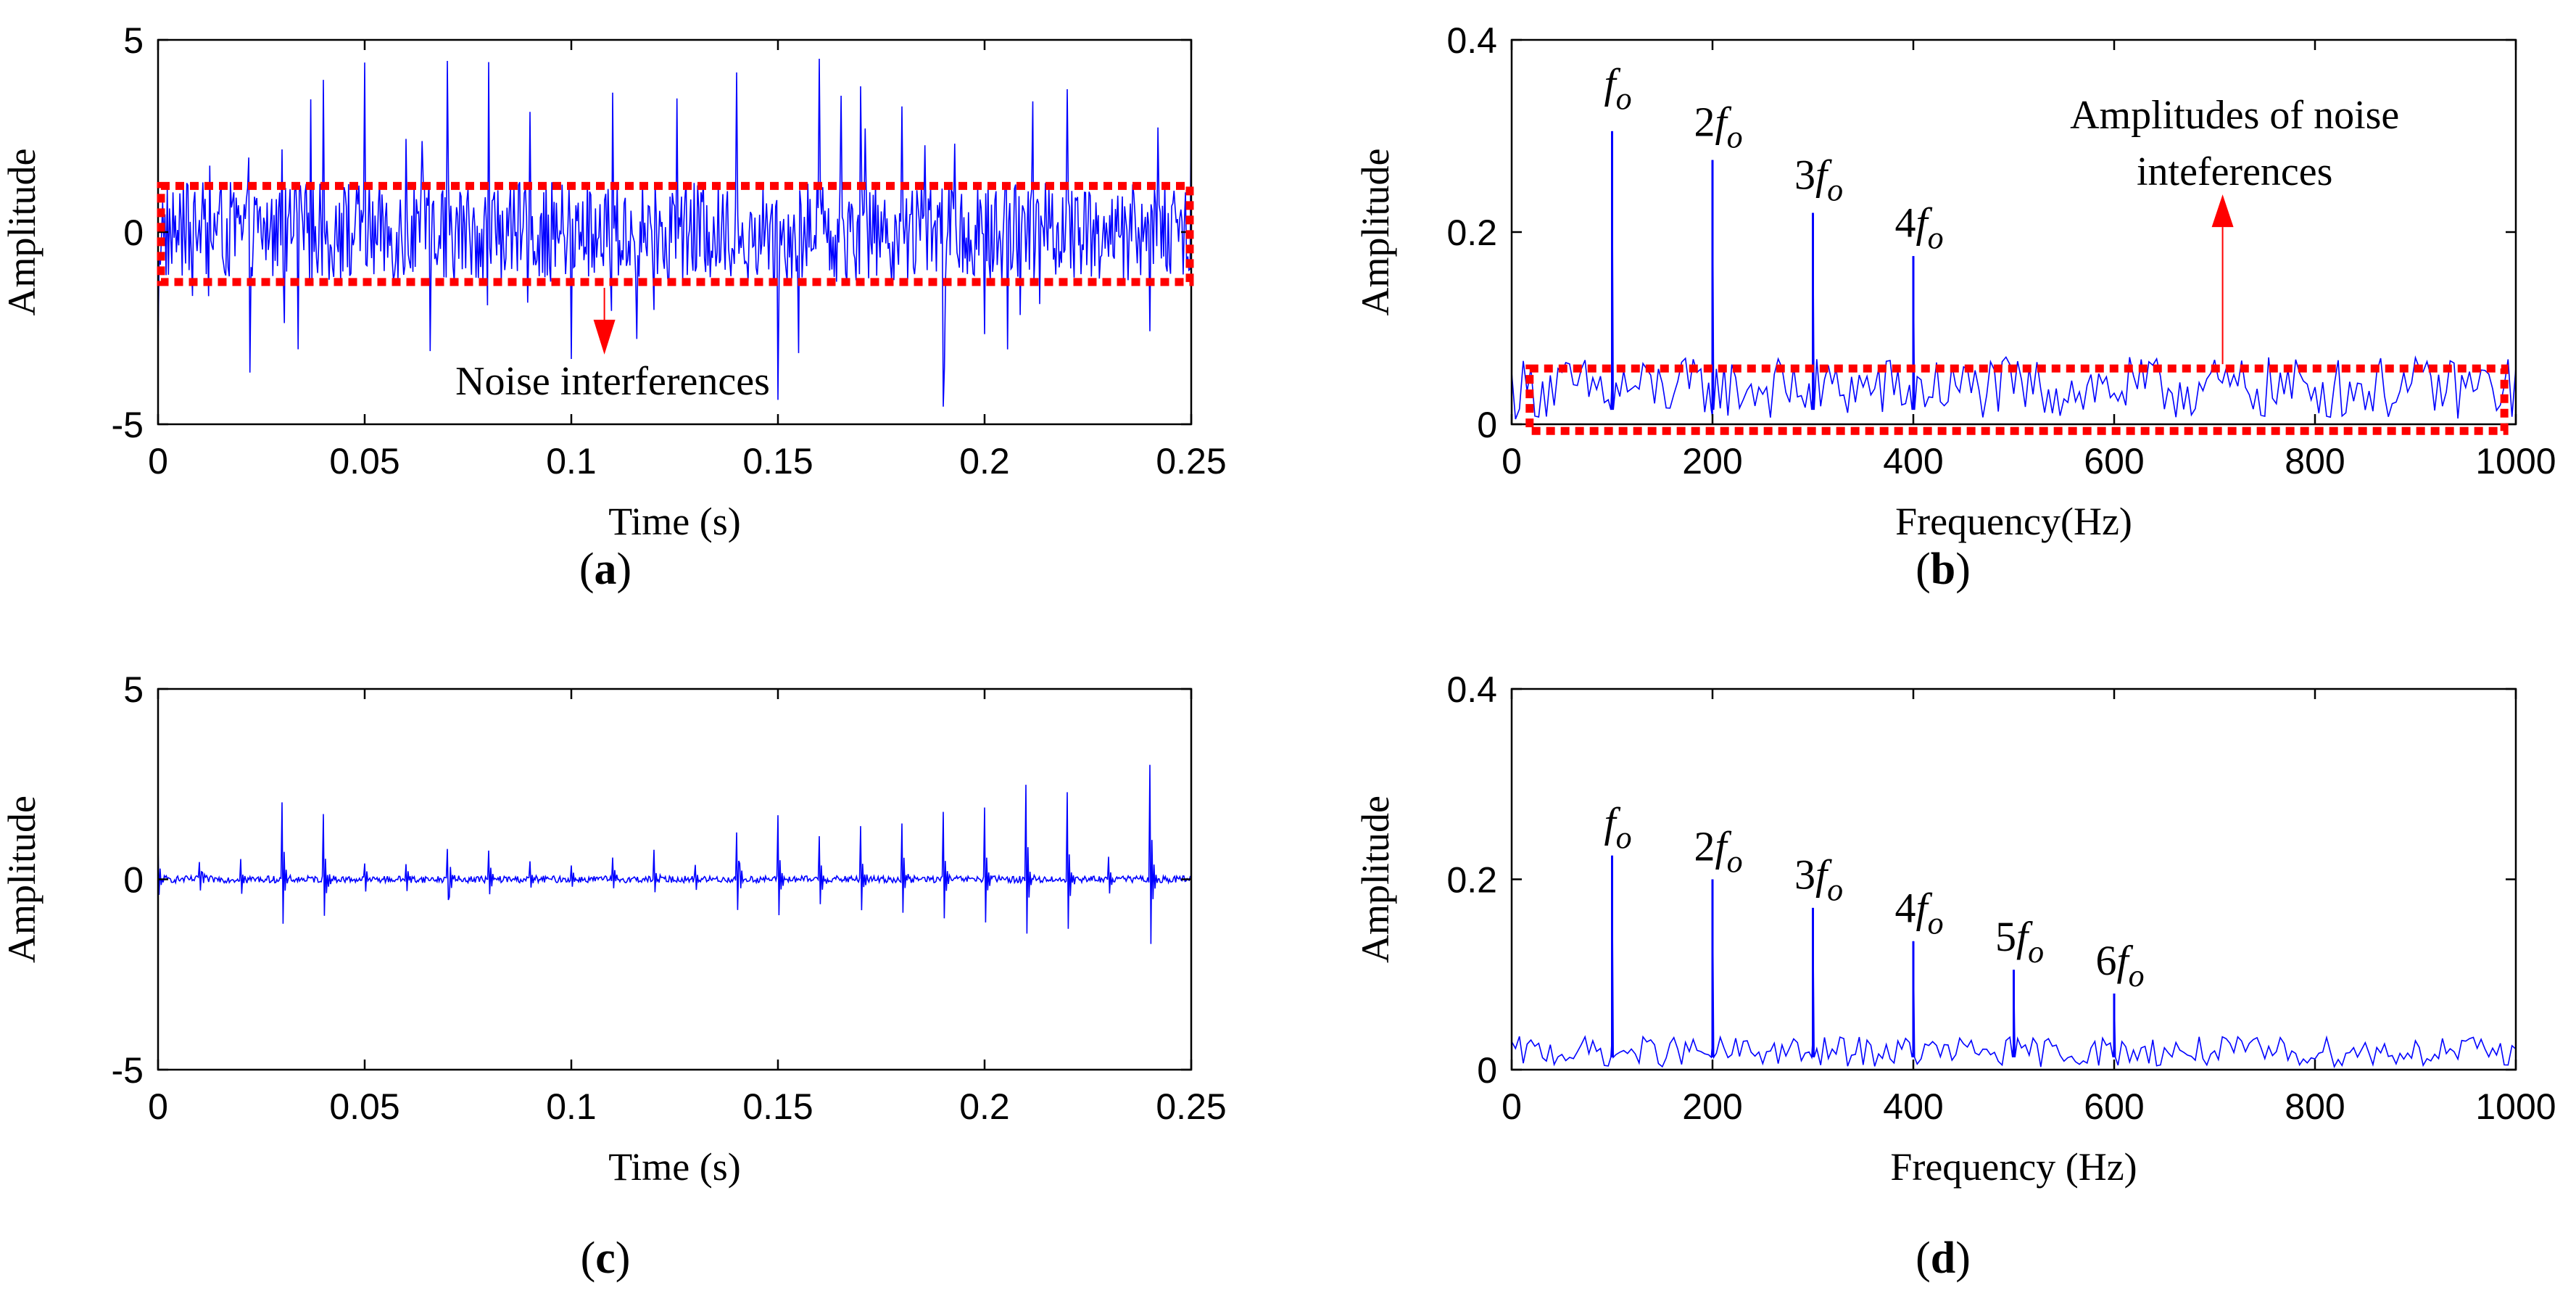  I want to click on panel-caption-letter: d, so click(1943, 1259).